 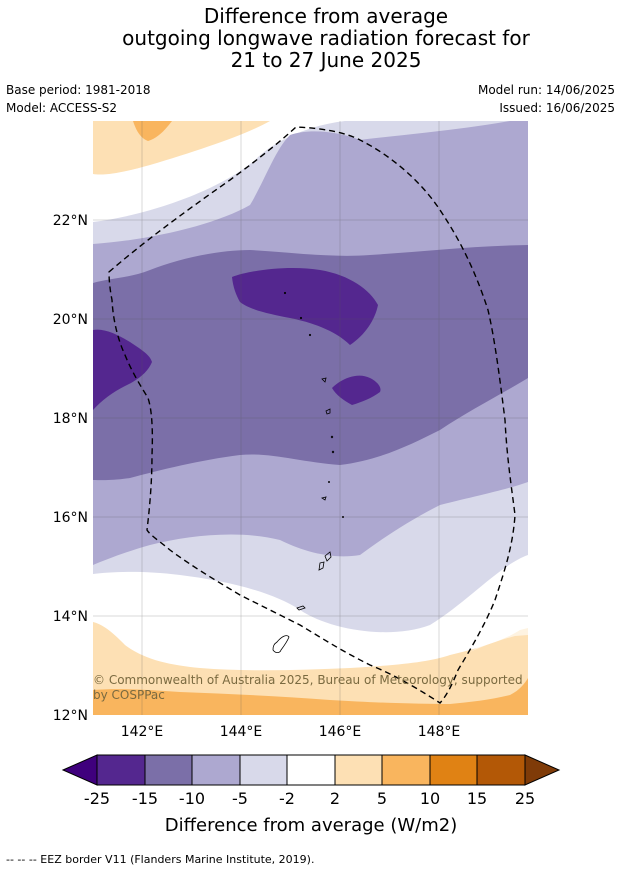 What do you see at coordinates (240, 798) in the screenshot?
I see `colorbar-tick-minus5: -5` at bounding box center [240, 798].